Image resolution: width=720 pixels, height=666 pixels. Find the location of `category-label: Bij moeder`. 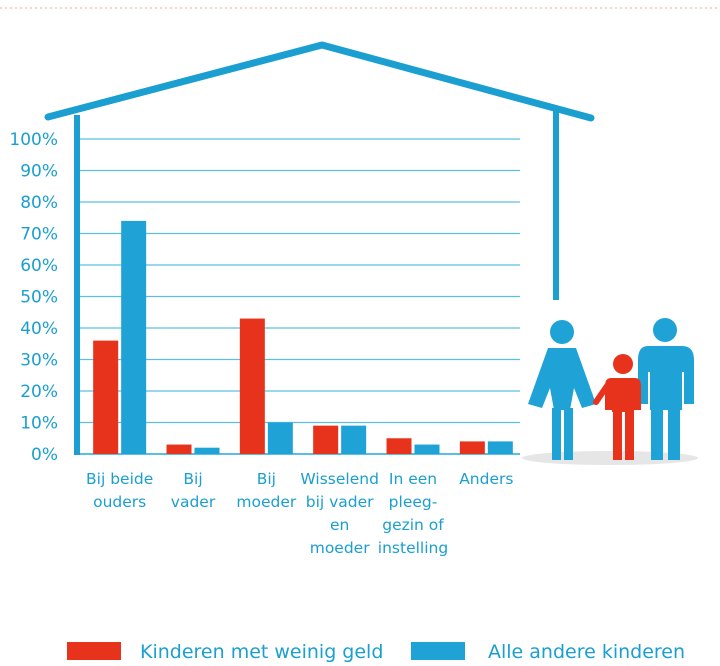

category-label: Bij moeder is located at coordinates (266, 490).